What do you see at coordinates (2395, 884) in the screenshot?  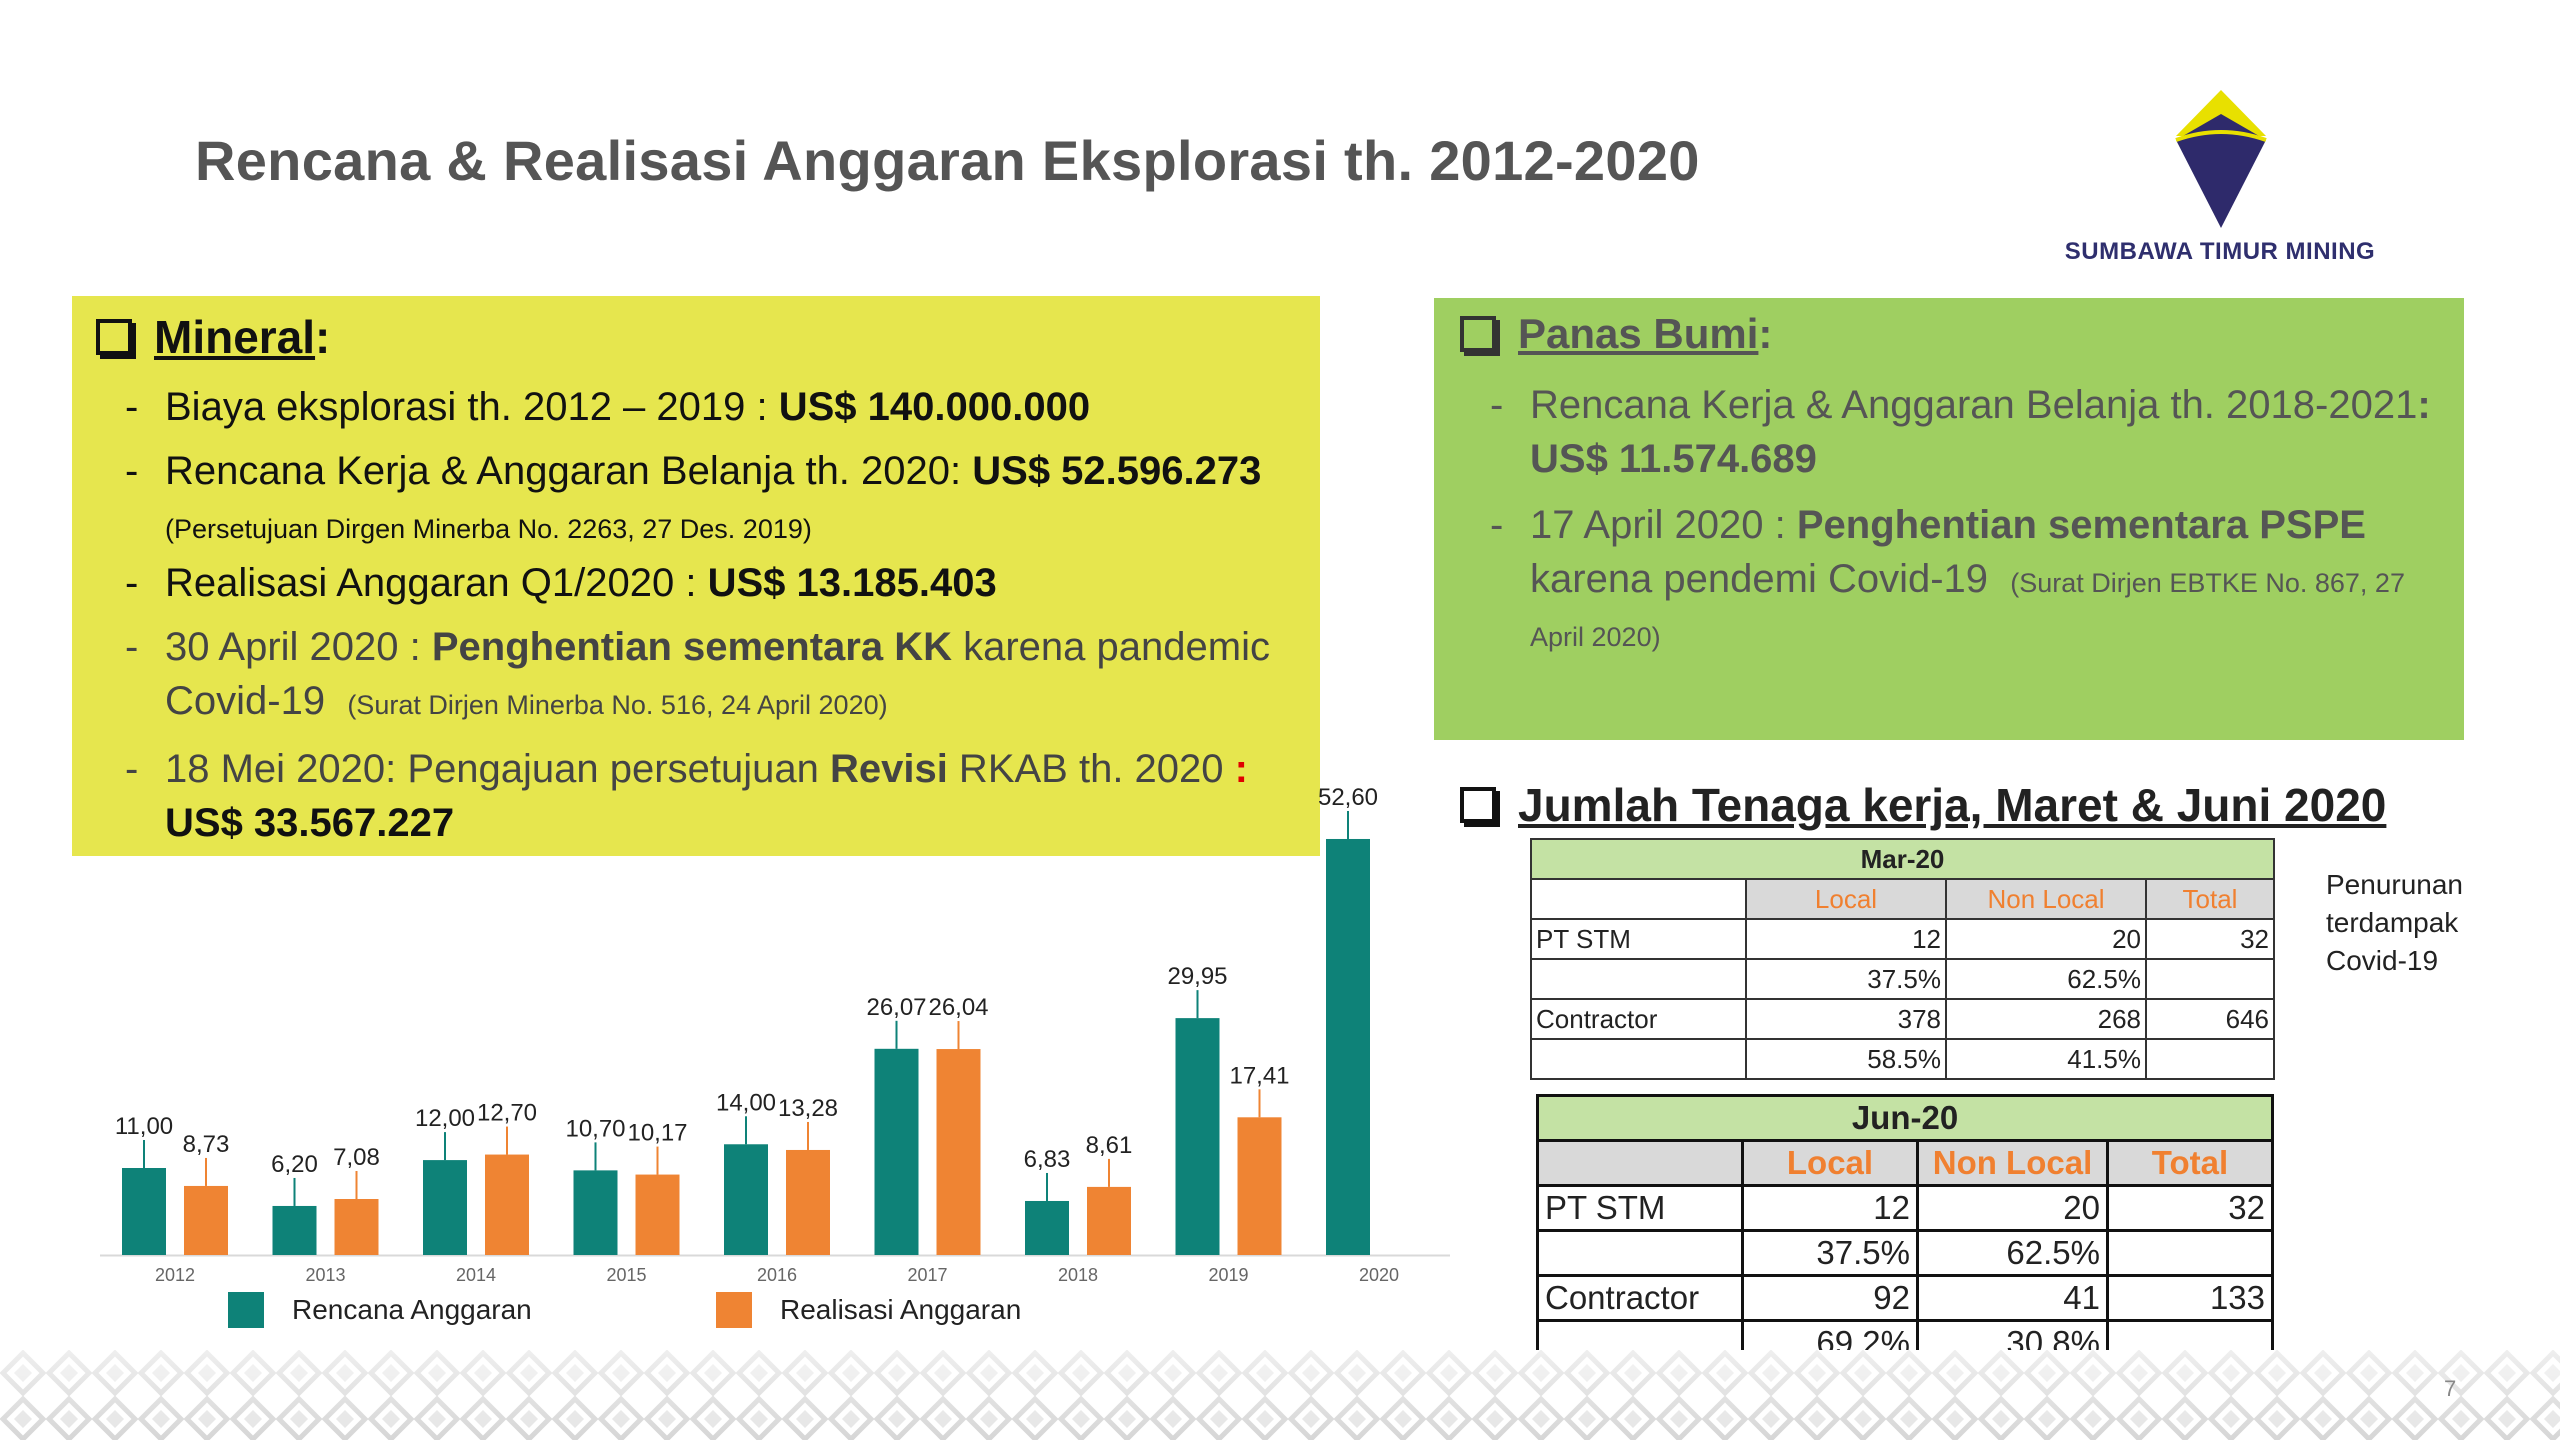 I see `note-line: Penurunan` at bounding box center [2395, 884].